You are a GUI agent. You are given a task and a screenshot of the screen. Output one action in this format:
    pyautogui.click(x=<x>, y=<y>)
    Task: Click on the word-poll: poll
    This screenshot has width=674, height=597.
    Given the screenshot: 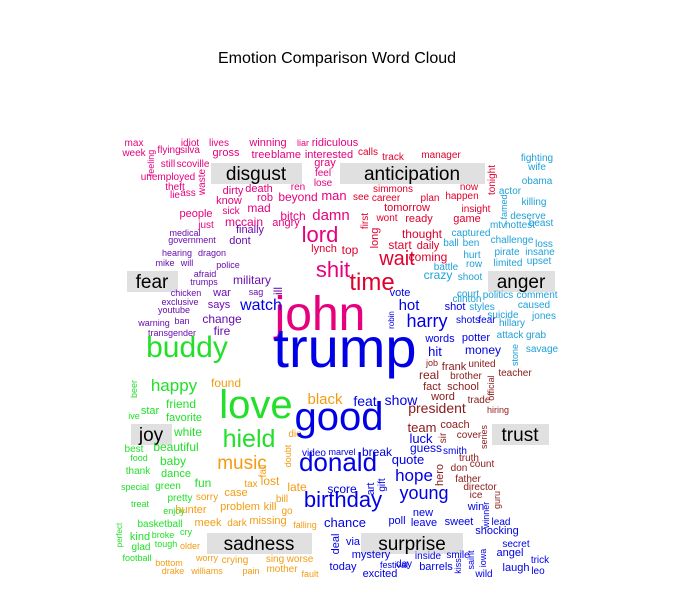 What is the action you would take?
    pyautogui.click(x=396, y=521)
    